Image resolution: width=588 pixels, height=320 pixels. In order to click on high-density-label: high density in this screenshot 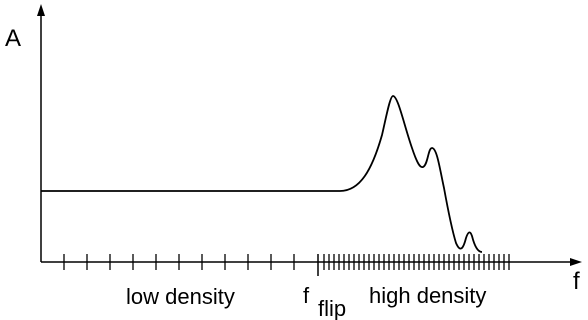, I will do `click(427, 295)`.